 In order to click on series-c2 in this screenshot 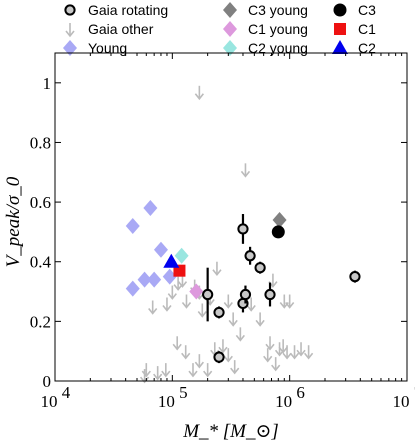, I will do `click(171, 260)`.